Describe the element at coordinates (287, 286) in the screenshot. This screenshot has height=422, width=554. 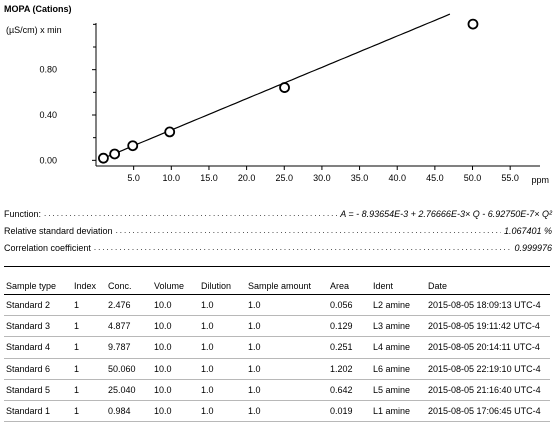
I see `col-sample-amount: Sample amount` at that location.